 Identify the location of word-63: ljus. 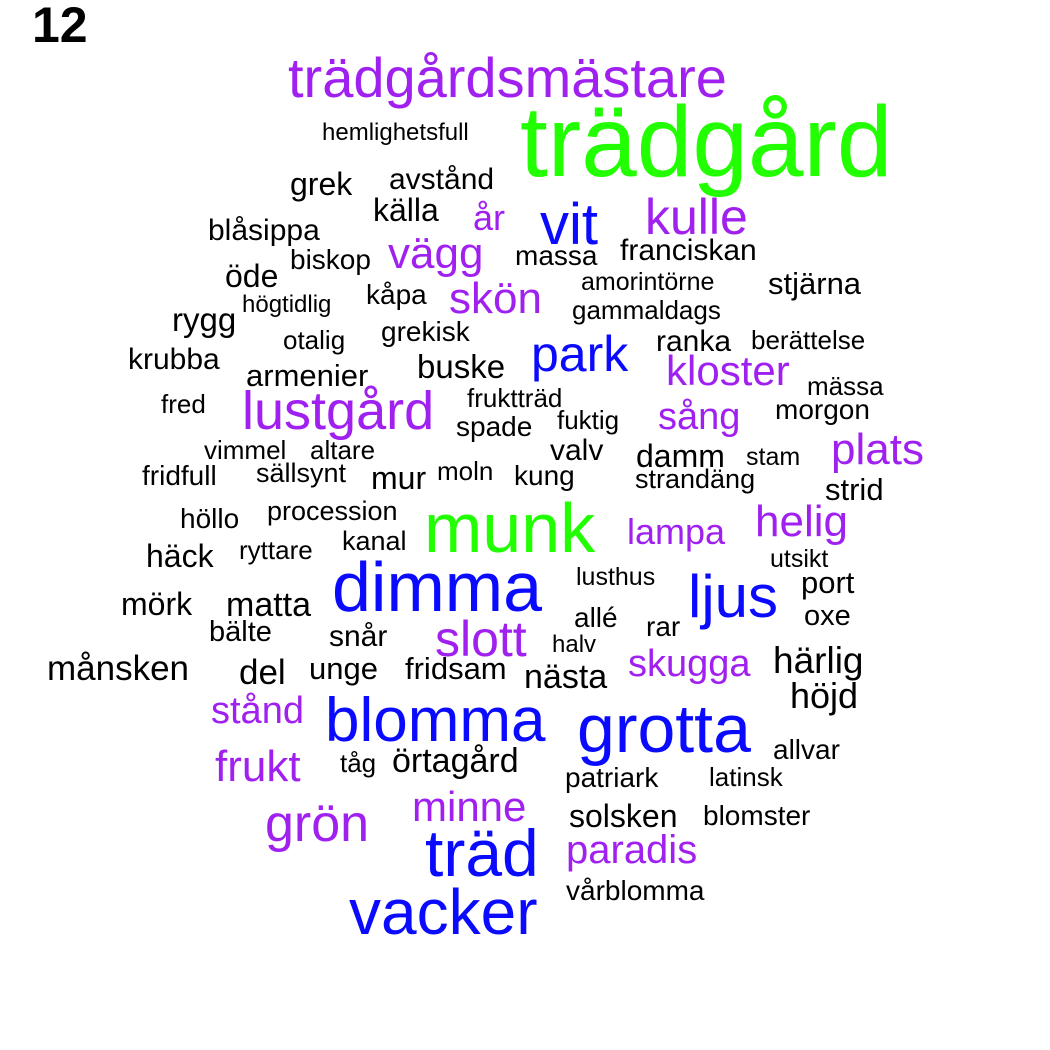
(733, 596).